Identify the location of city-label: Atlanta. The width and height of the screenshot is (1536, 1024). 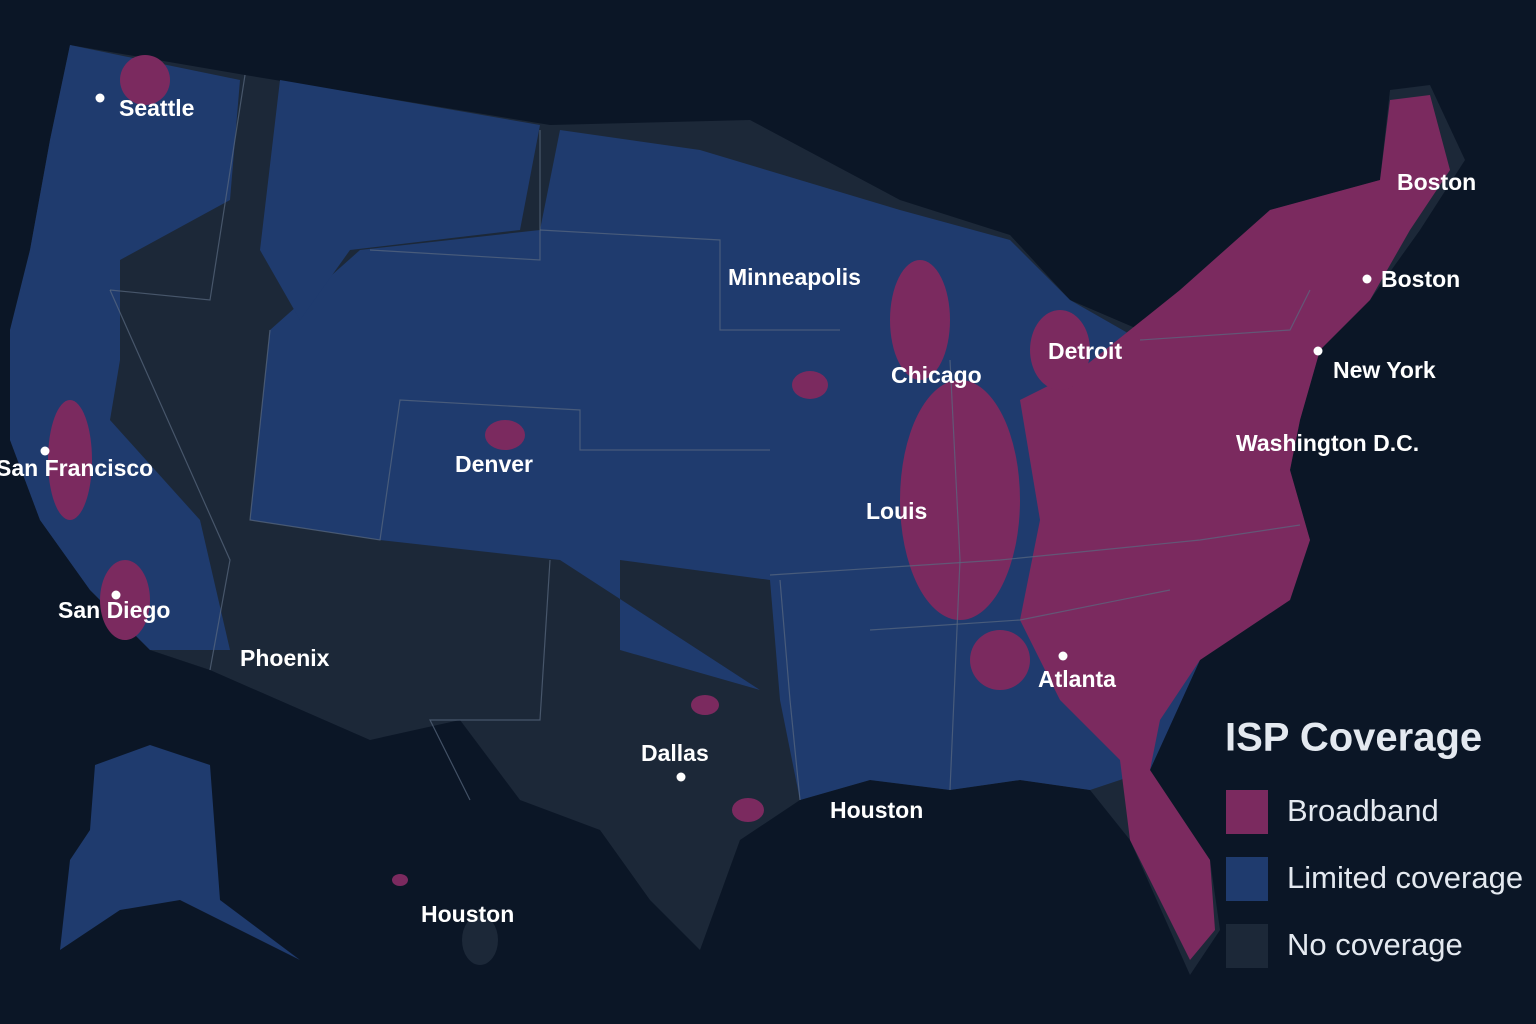
(1077, 679).